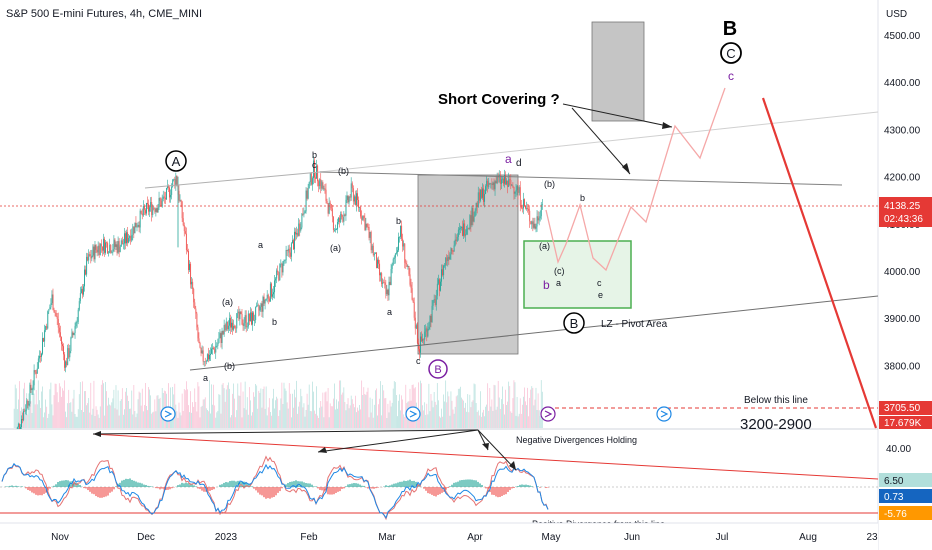 This screenshot has width=932, height=550. Describe the element at coordinates (776, 424) in the screenshot. I see `target-range-note: 3200-2900` at that location.